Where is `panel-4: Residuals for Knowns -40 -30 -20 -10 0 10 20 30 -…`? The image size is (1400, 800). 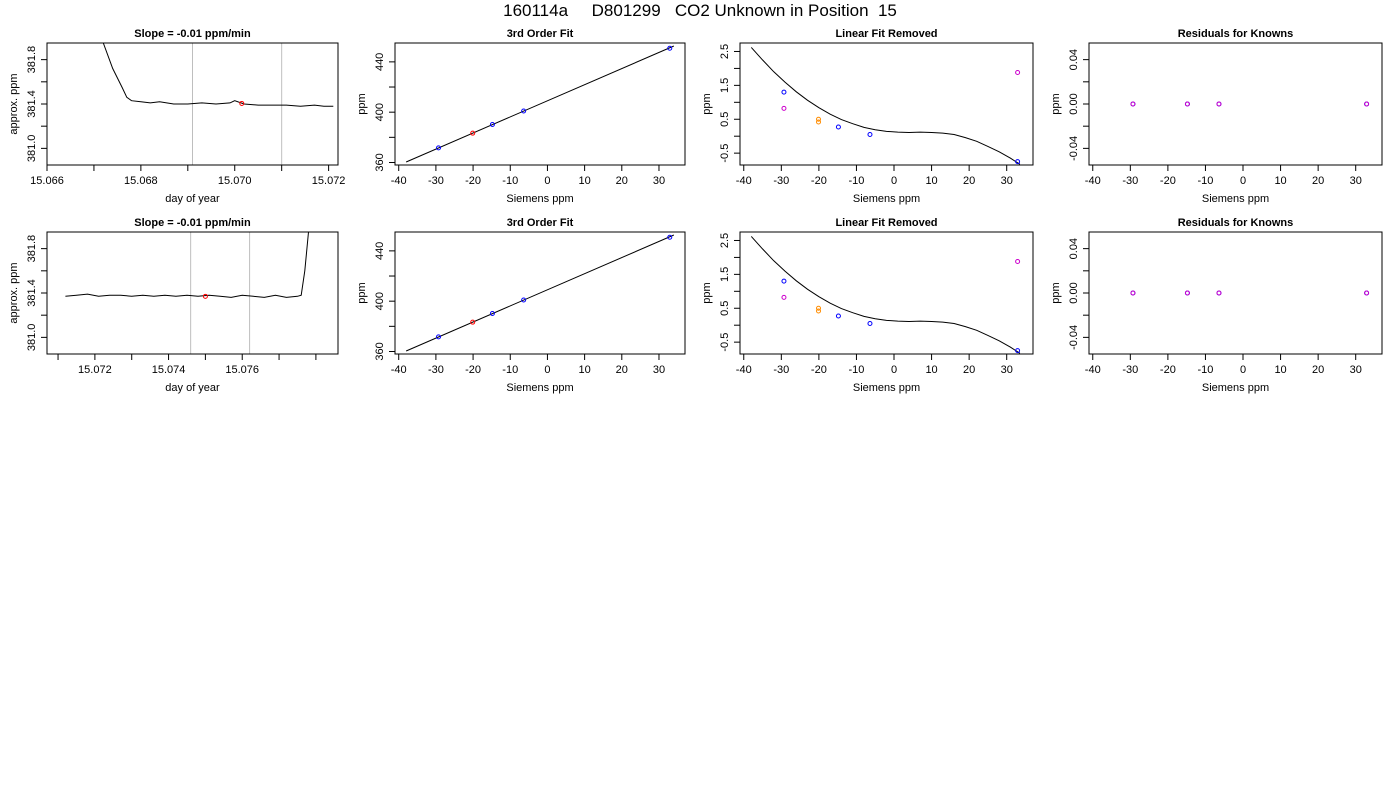
panel-4: Residuals for Knowns -40 -30 -20 -10 0 10 20 30 -… is located at coordinates (1216, 116).